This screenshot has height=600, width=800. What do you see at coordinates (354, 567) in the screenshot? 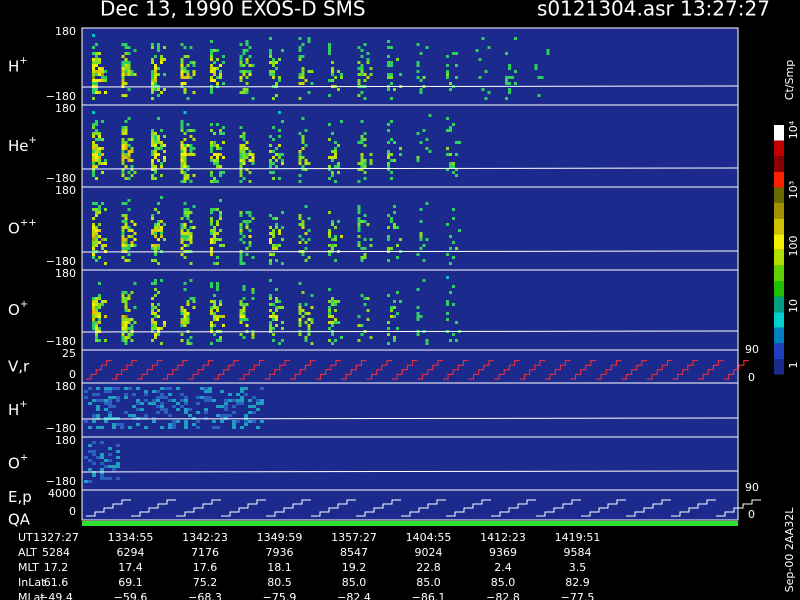
I see `cell: 19.2` at bounding box center [354, 567].